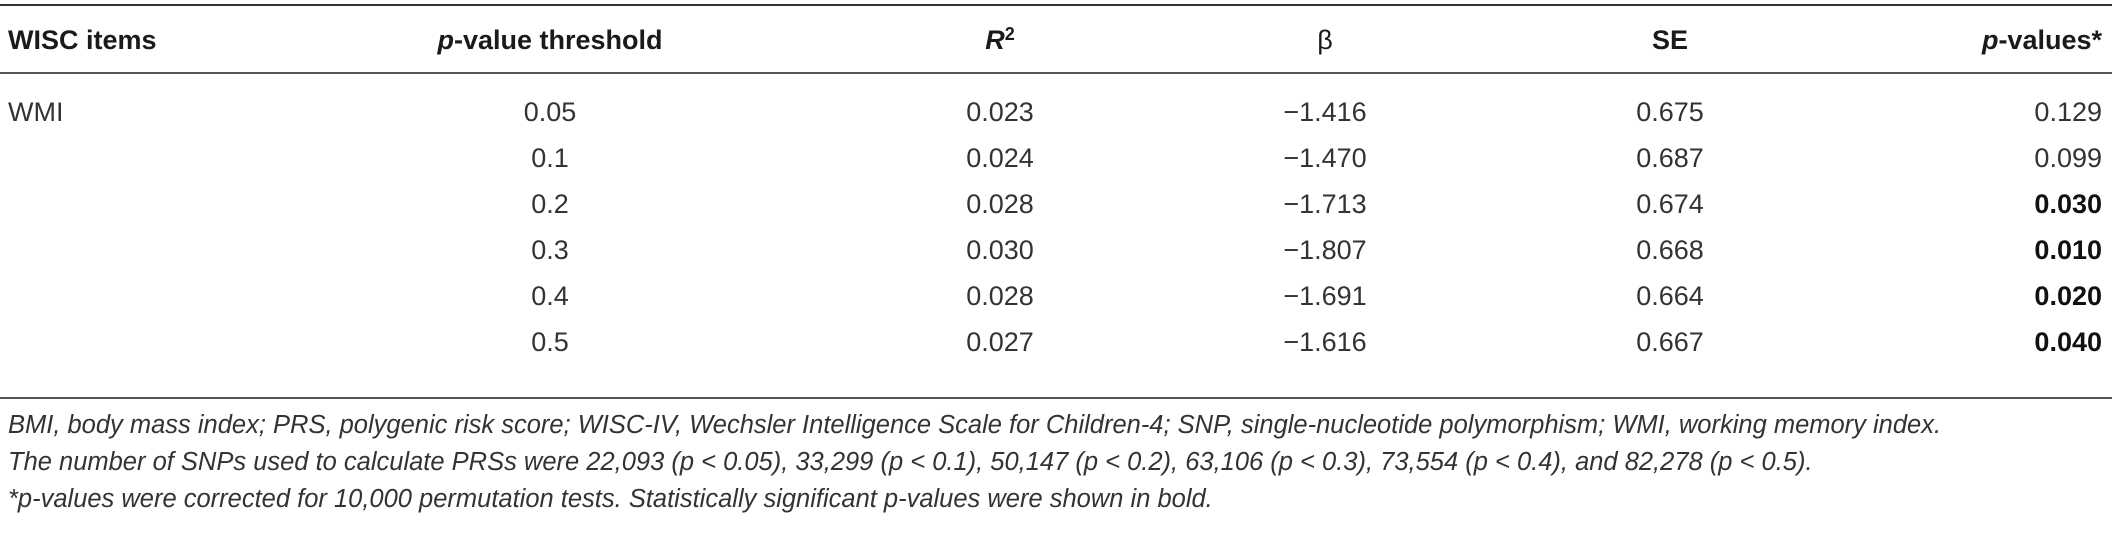 This screenshot has width=2119, height=545. I want to click on header-pvalues-rest: -values*, so click(2050, 40).